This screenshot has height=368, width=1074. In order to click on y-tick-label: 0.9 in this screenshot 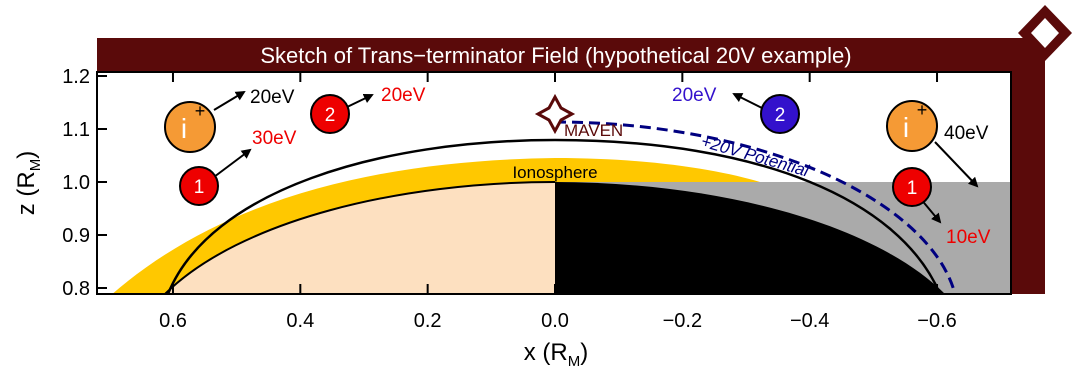, I will do `click(76, 236)`.